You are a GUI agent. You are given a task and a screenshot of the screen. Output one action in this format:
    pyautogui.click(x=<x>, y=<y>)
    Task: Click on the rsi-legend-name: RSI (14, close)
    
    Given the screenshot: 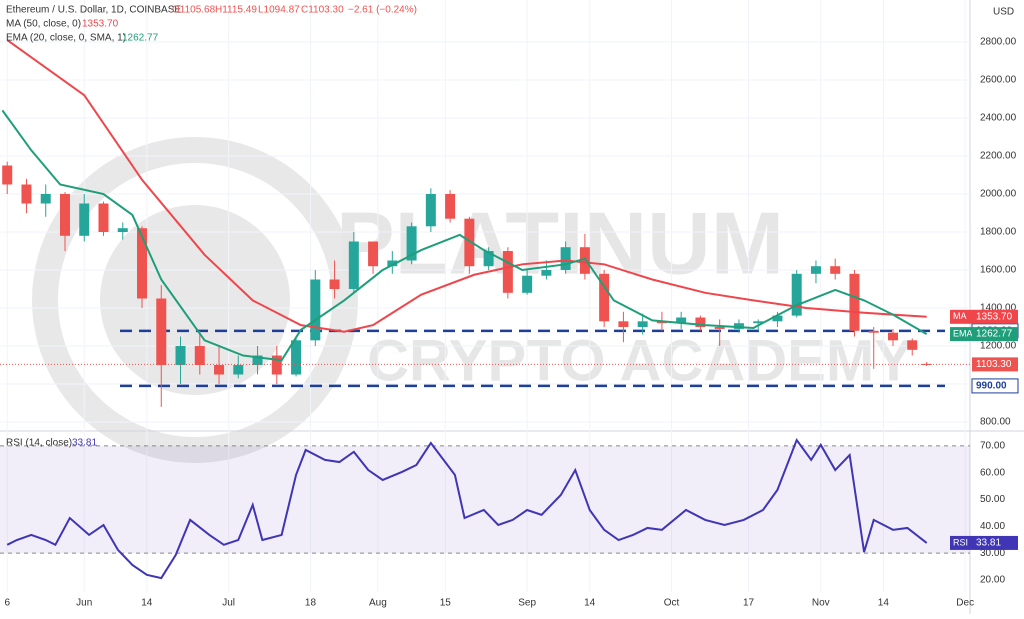 What is the action you would take?
    pyautogui.click(x=39, y=443)
    